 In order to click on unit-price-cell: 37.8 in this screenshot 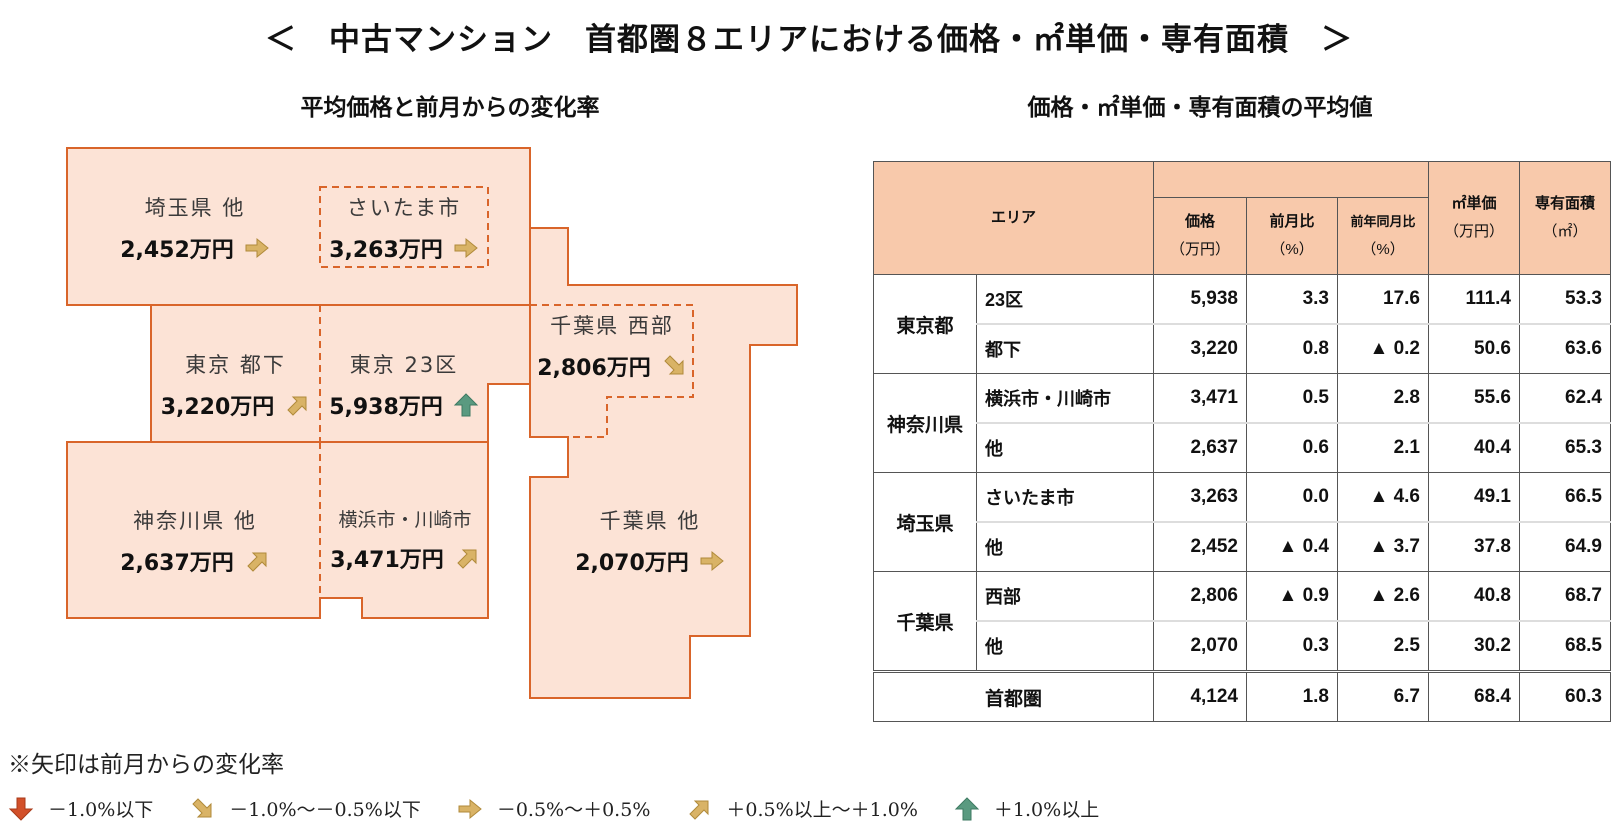, I will do `click(1474, 546)`.